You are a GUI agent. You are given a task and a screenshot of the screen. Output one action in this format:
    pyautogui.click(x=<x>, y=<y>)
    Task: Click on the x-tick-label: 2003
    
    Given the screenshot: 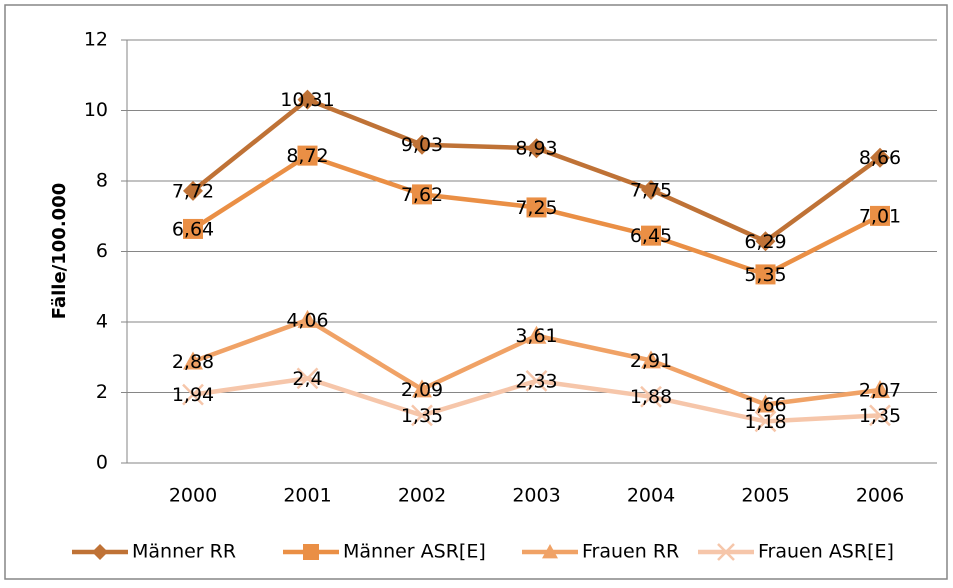 What is the action you would take?
    pyautogui.click(x=536, y=496)
    